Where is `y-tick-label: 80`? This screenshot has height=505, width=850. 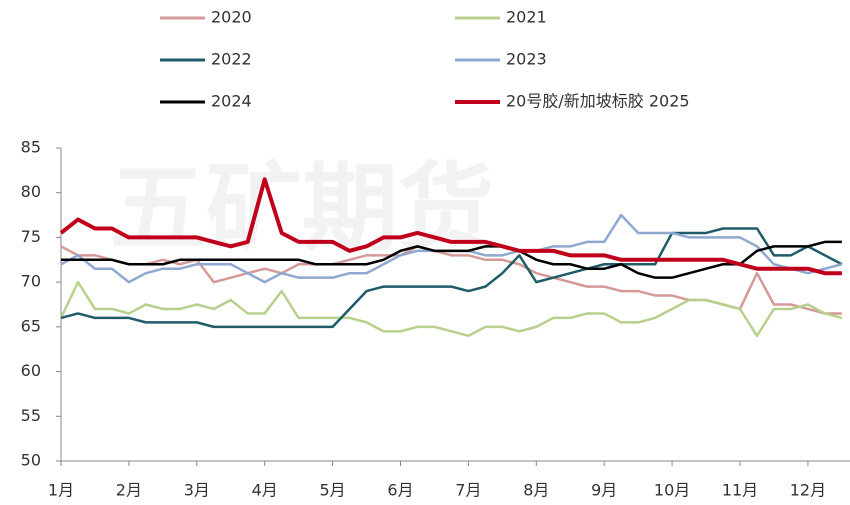 y-tick-label: 80 is located at coordinates (31, 191).